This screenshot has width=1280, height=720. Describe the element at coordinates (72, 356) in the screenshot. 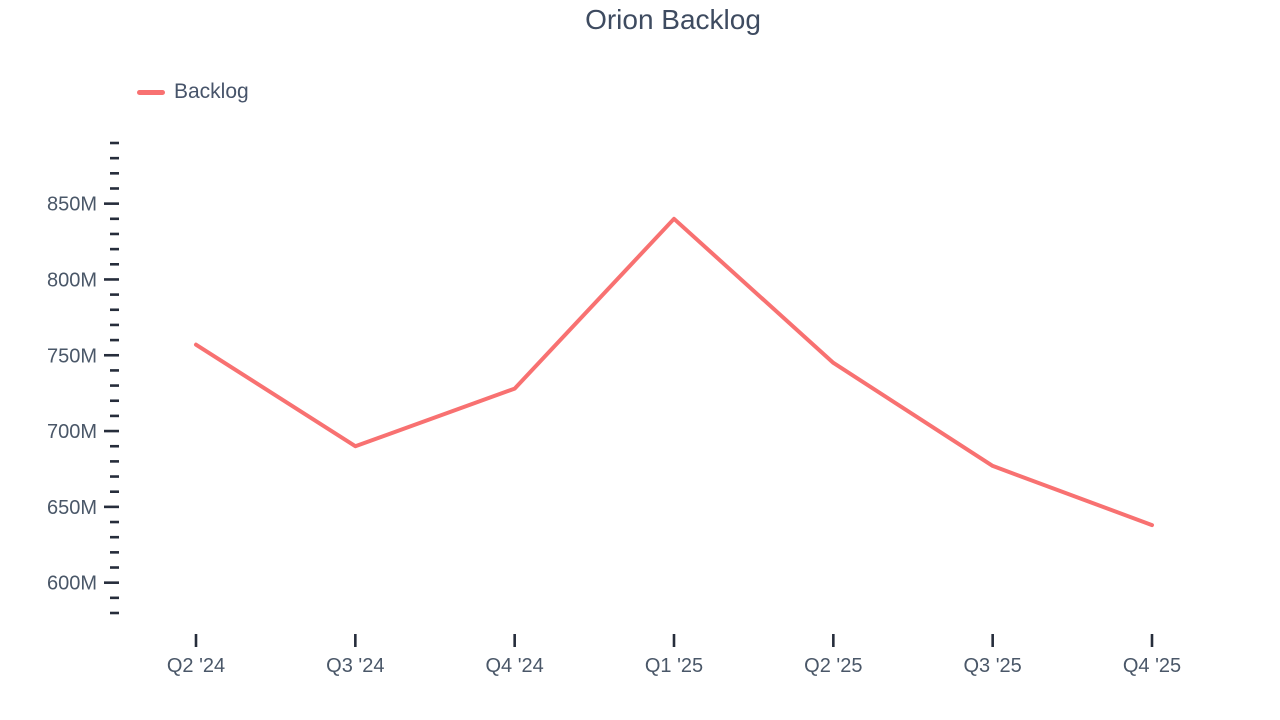

I see `y-axis-label: 750M` at that location.